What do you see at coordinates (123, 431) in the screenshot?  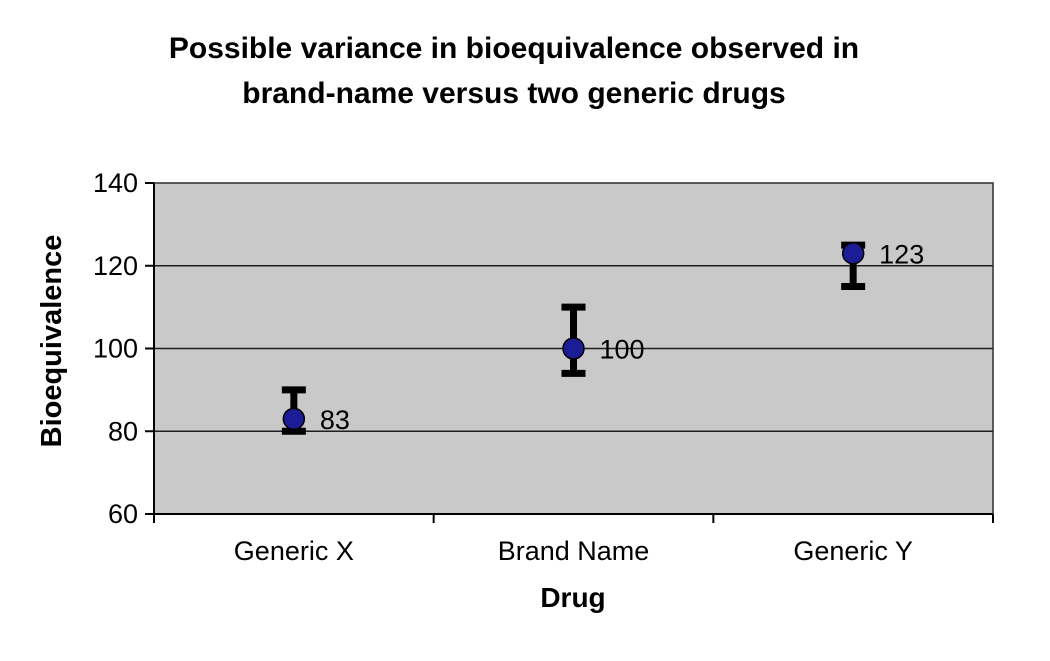 I see `y-tick-label-80: 80` at bounding box center [123, 431].